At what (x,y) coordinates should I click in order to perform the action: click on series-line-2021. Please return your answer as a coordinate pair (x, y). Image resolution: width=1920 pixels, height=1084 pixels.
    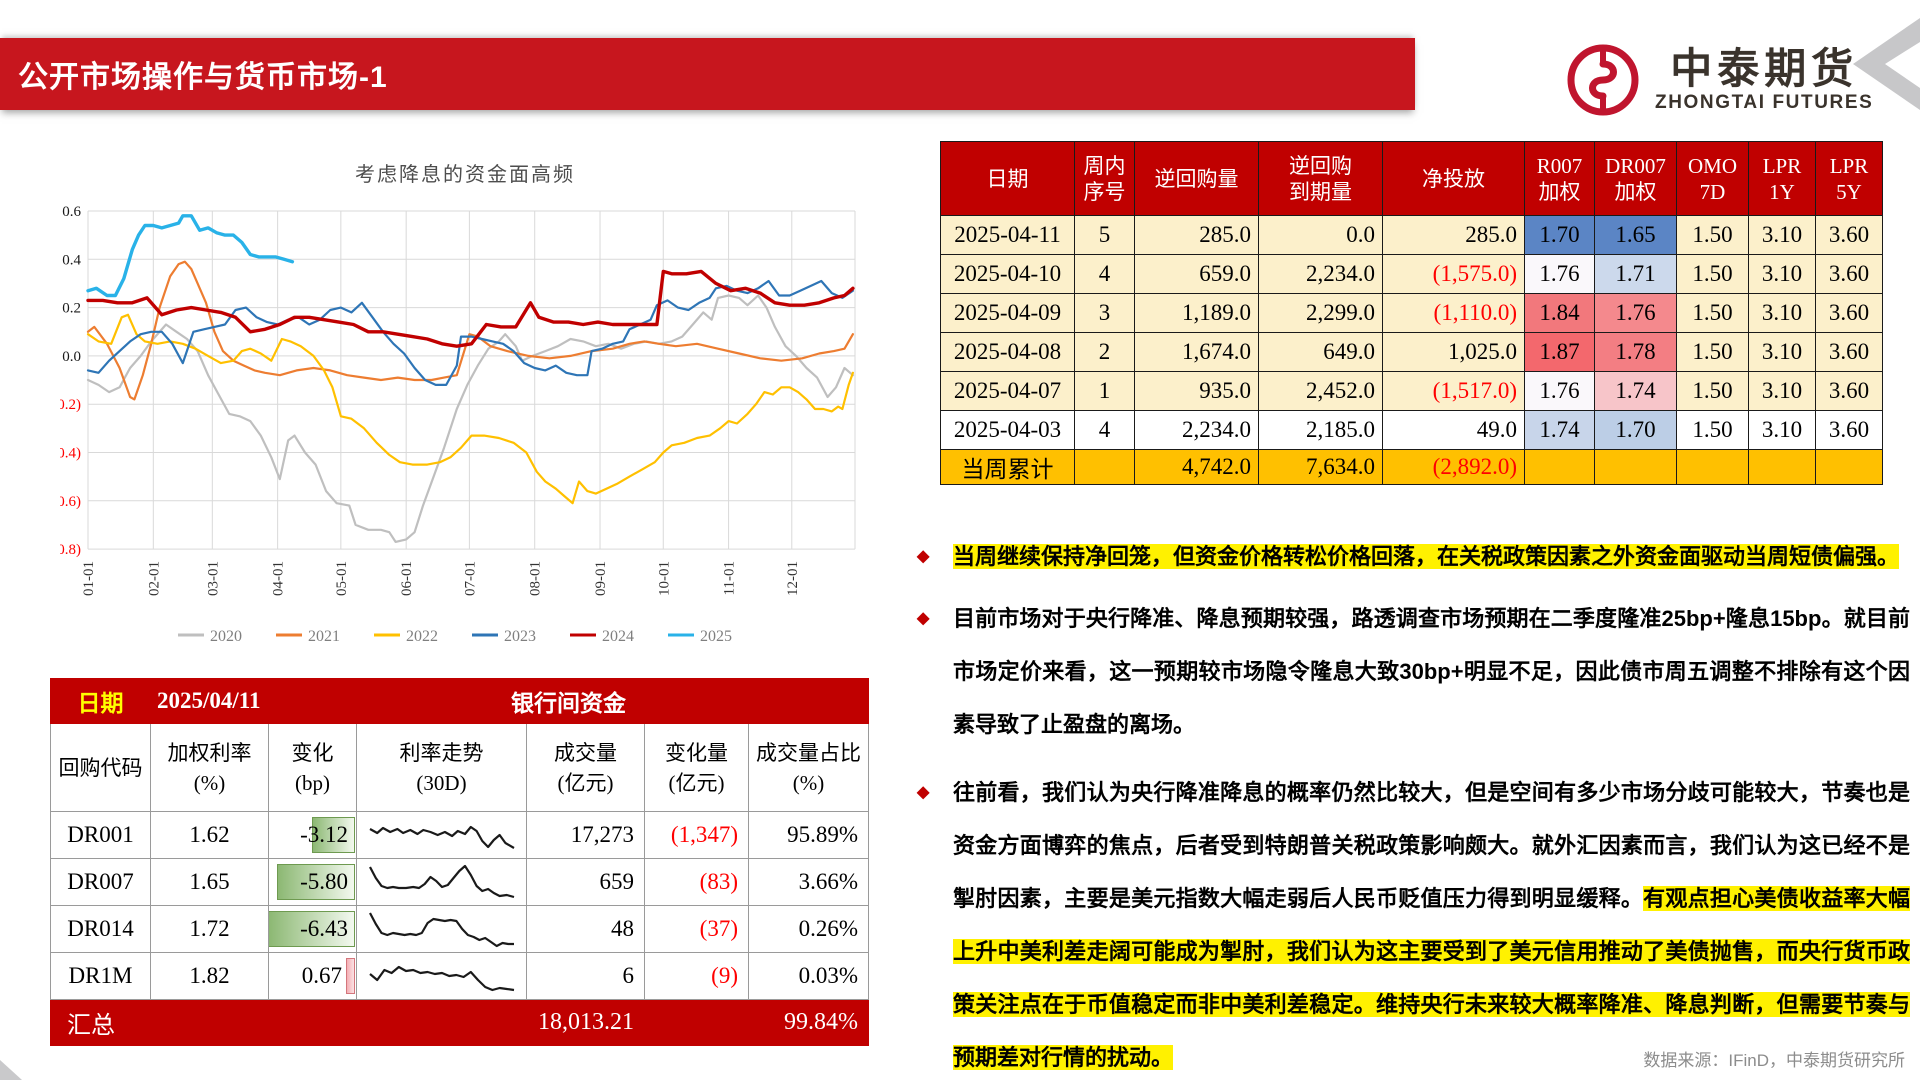
    Looking at the image, I should click on (470, 330).